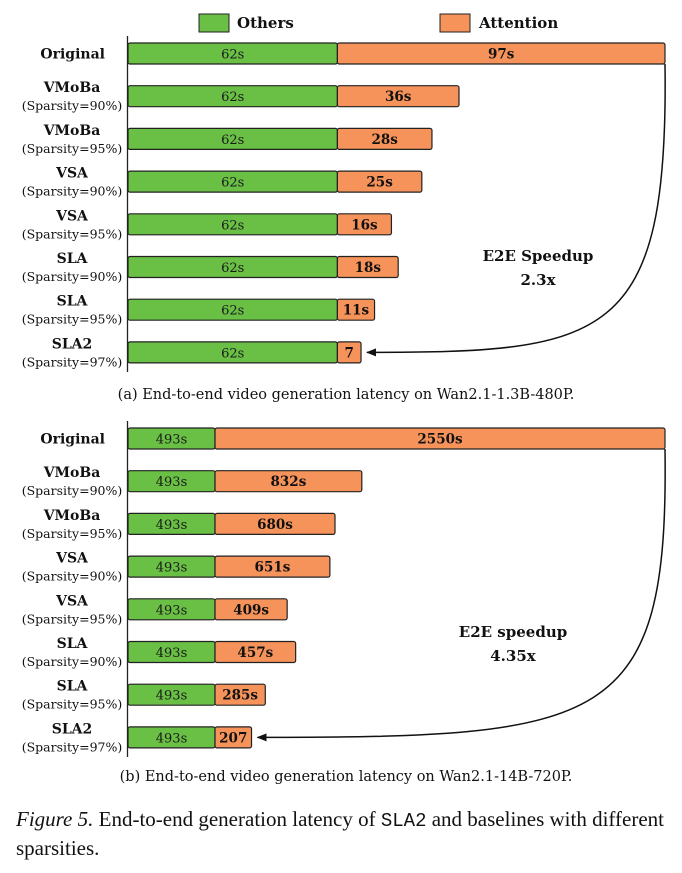  Describe the element at coordinates (265, 23) in the screenshot. I see `legend-others-label: Others` at that location.